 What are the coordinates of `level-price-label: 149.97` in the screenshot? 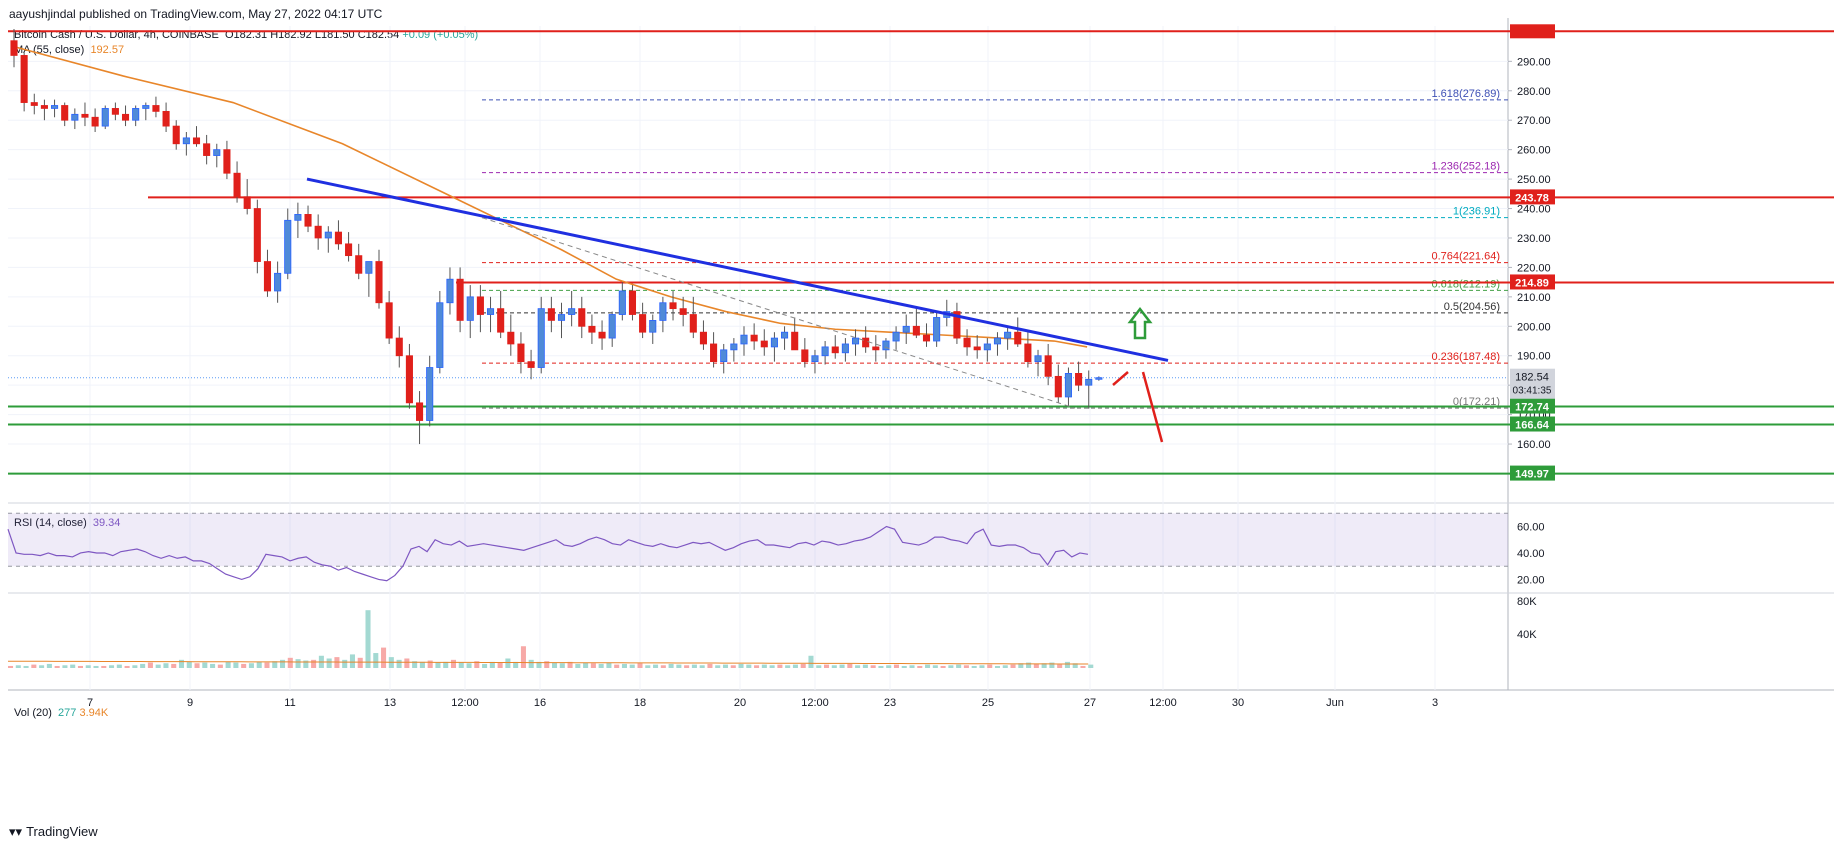 It's located at (1532, 475).